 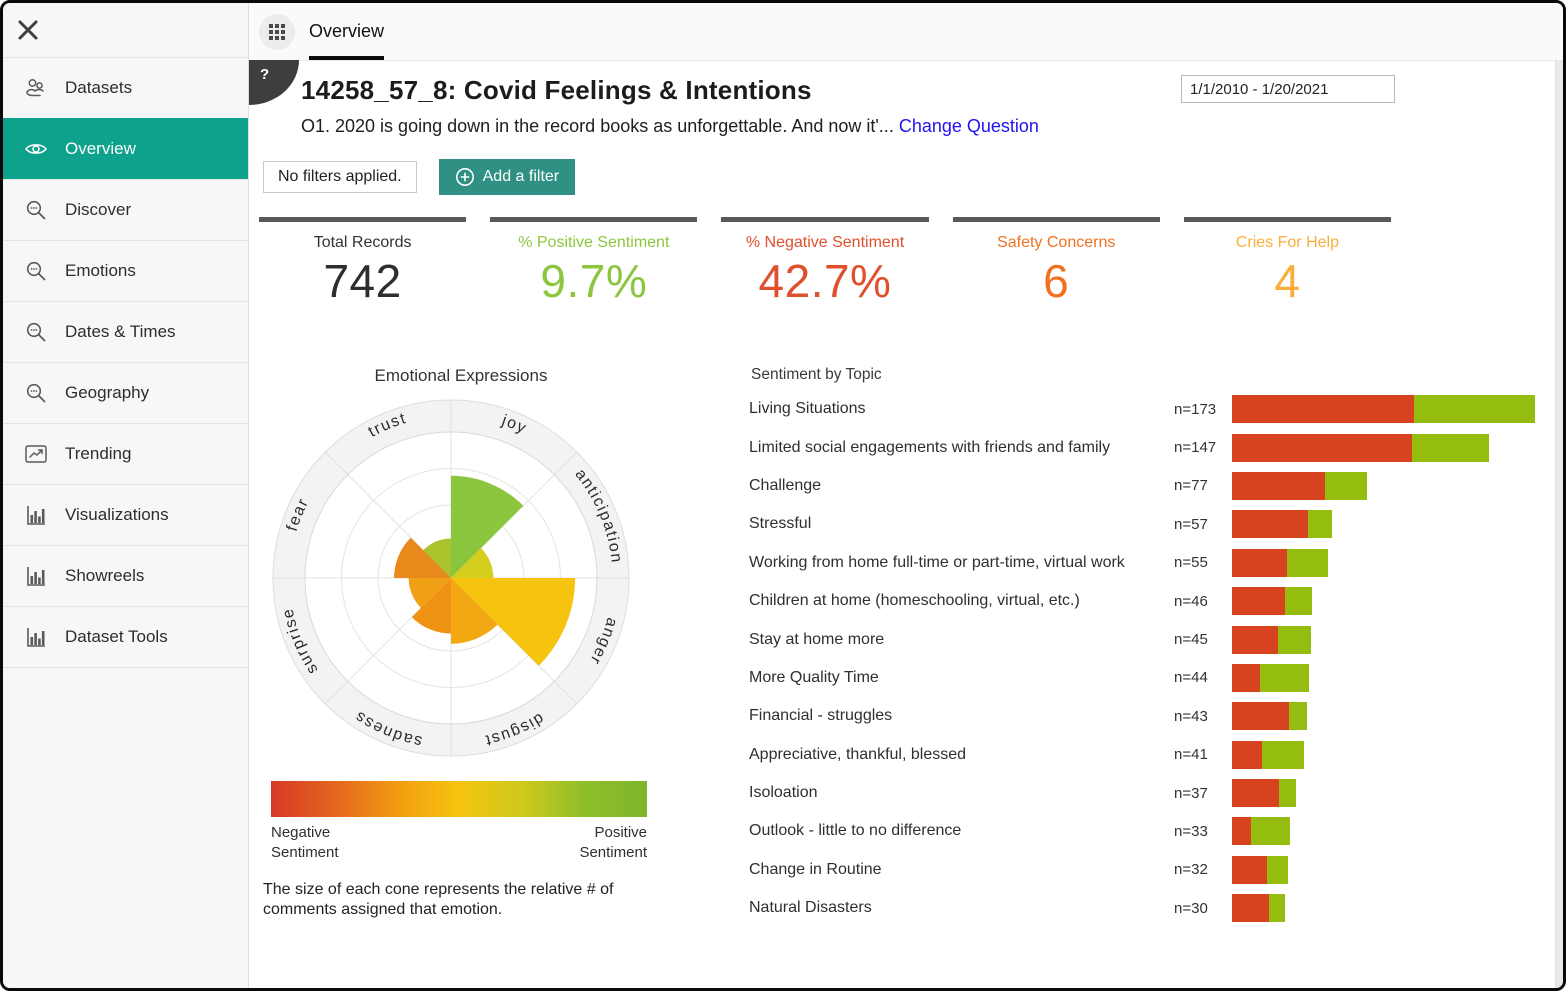 I want to click on sidebar-item-dataset-tools: Dataset Tools, so click(x=125, y=637).